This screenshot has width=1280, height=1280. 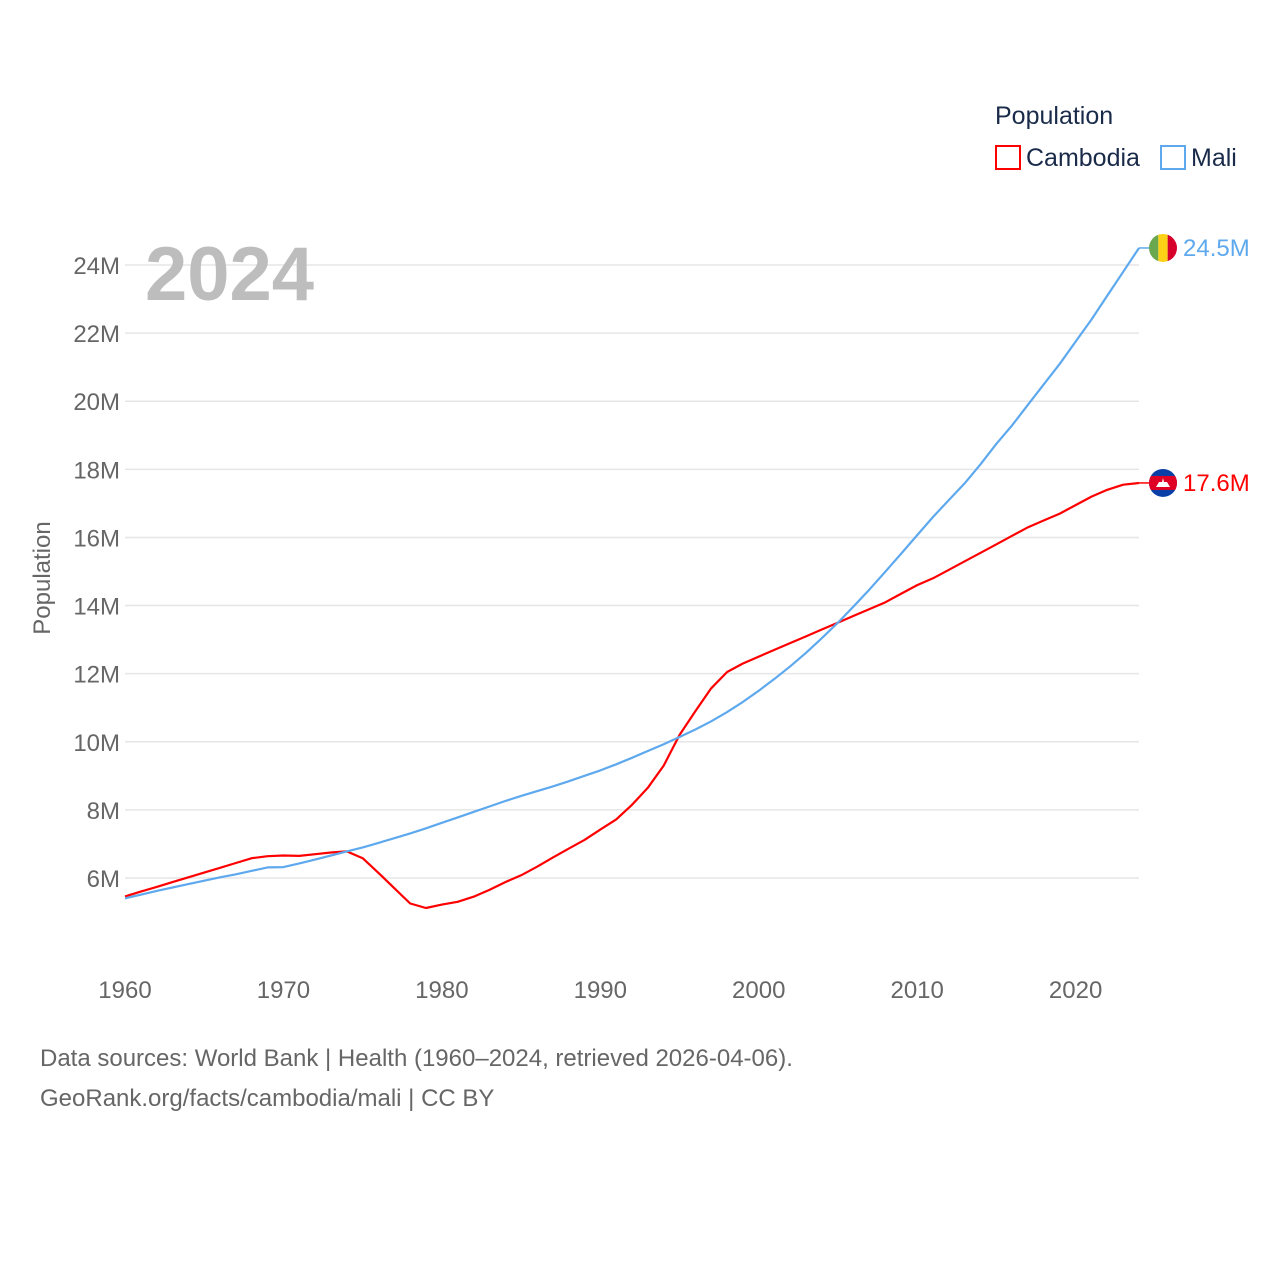 What do you see at coordinates (229, 274) in the screenshot?
I see `year-watermark: 2024` at bounding box center [229, 274].